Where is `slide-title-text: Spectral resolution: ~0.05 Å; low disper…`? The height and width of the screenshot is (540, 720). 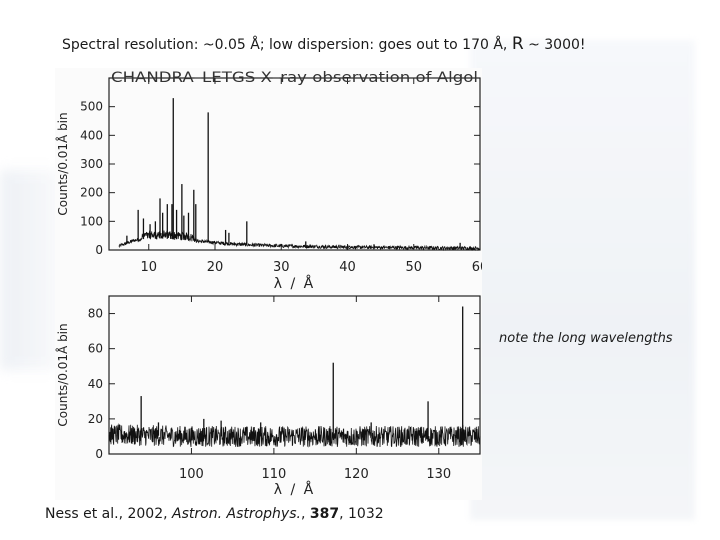 slide-title-text: Spectral resolution: ~0.05 Å; low disper… is located at coordinates (287, 45).